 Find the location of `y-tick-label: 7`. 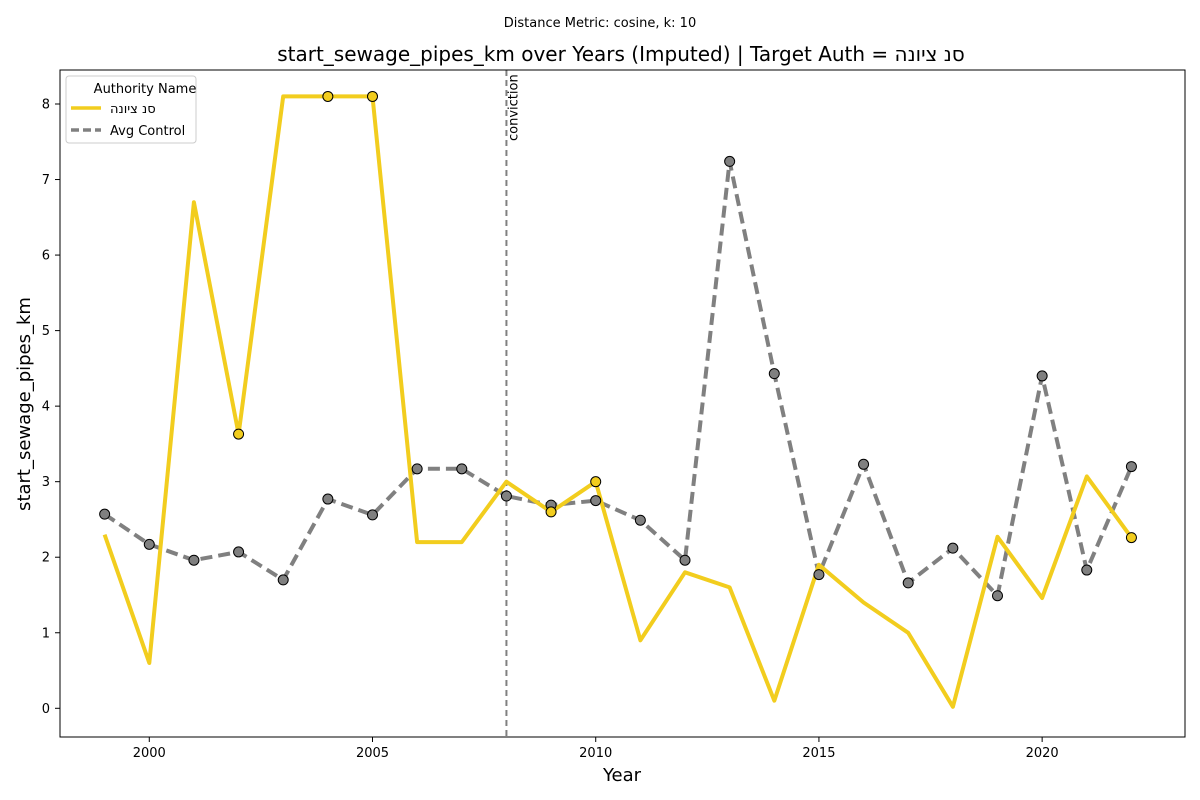

y-tick-label: 7 is located at coordinates (46, 180).